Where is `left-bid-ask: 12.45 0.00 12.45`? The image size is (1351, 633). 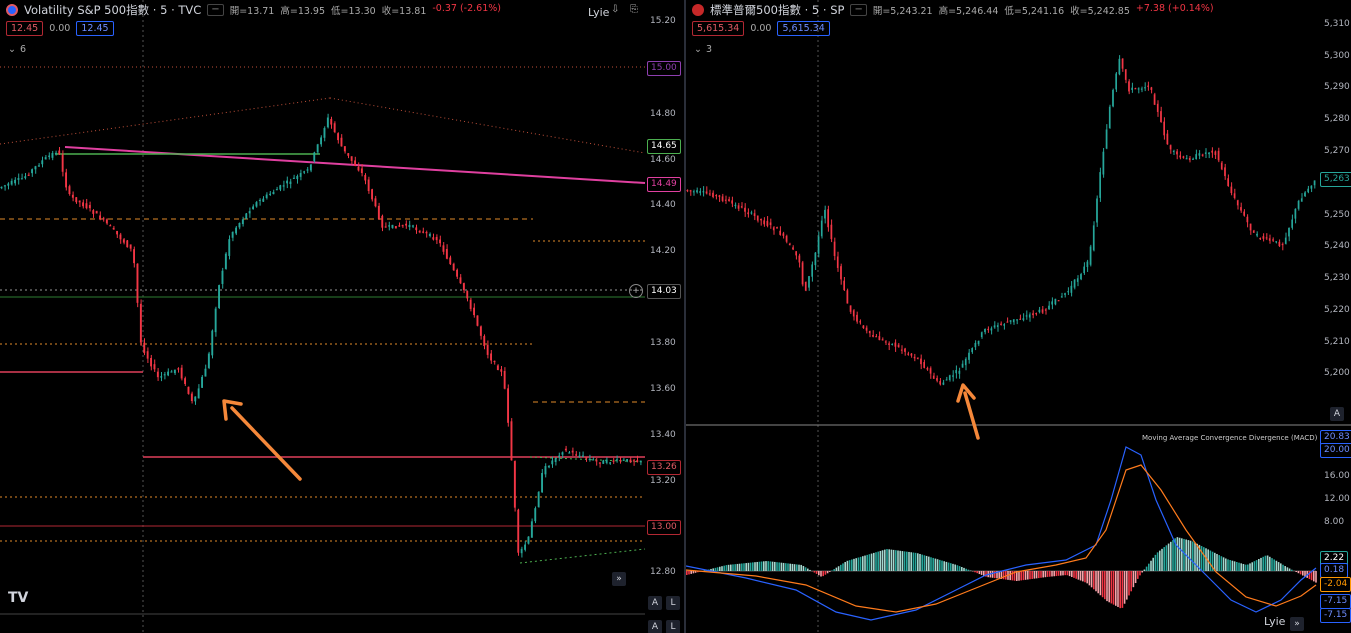 left-bid-ask: 12.45 0.00 12.45 is located at coordinates (60, 28).